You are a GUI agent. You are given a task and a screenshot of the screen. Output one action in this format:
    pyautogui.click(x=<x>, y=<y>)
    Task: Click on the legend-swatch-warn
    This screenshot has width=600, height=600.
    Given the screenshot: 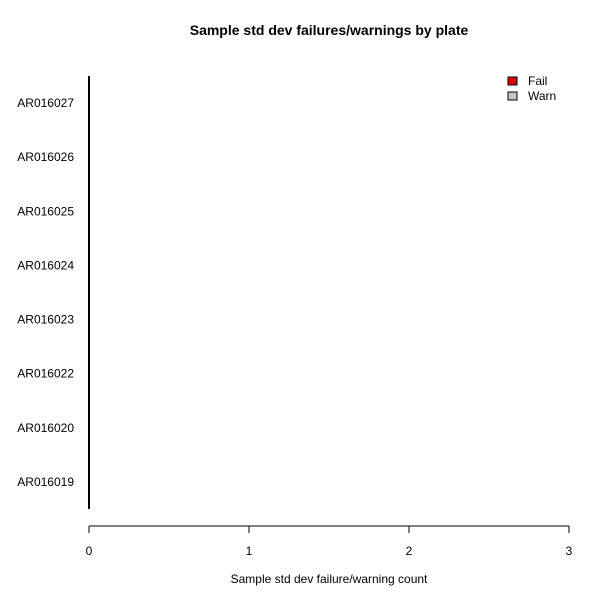 What is the action you would take?
    pyautogui.click(x=512, y=96)
    